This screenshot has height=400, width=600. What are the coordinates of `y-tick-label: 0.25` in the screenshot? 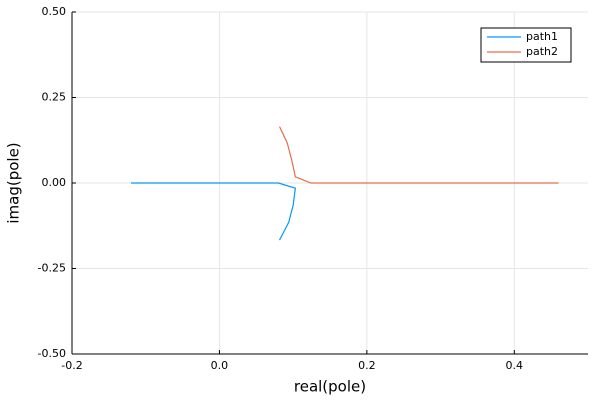 It's located at (54, 97).